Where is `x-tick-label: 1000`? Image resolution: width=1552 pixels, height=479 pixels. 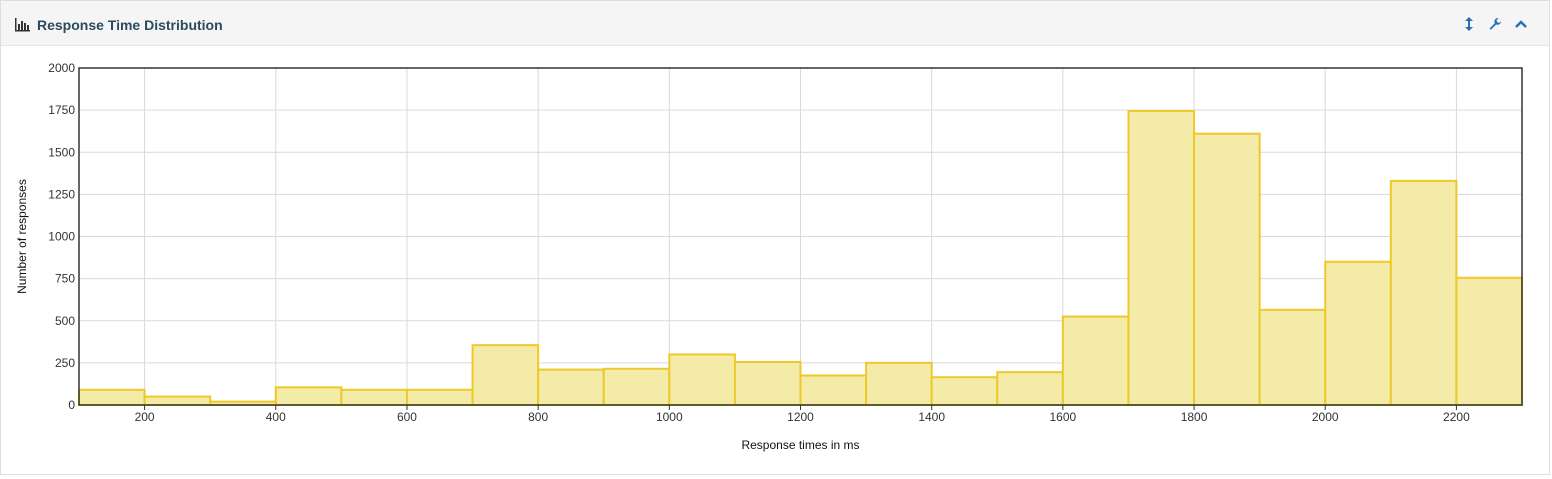 x-tick-label: 1000 is located at coordinates (669, 417).